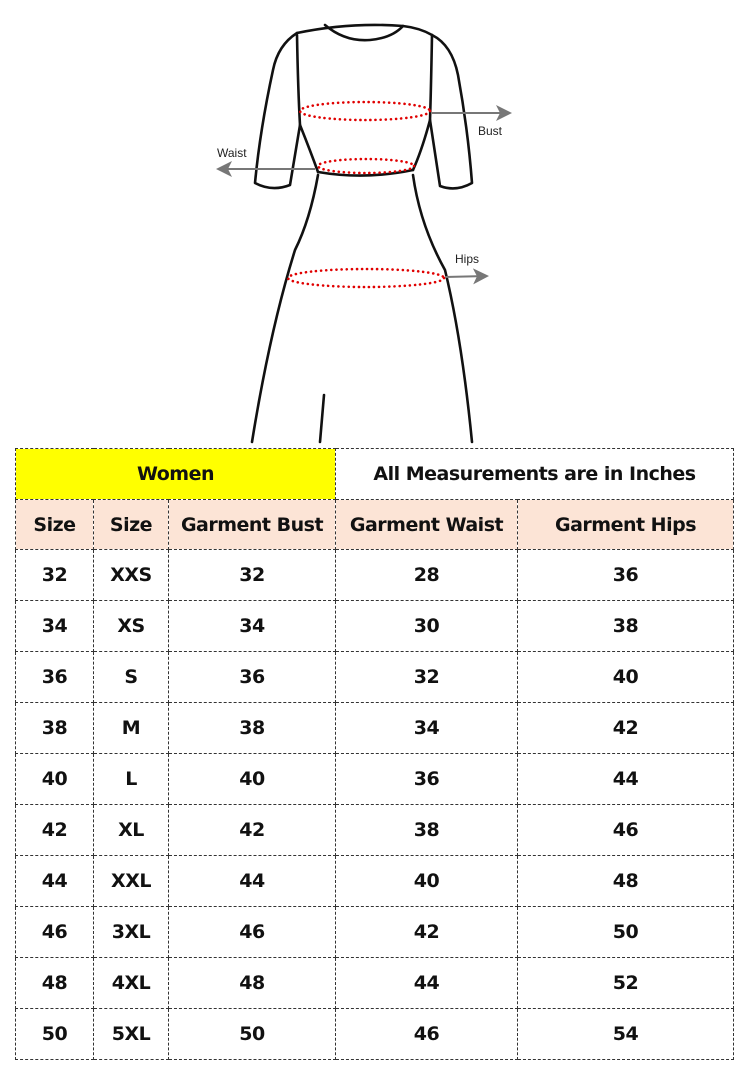 Image resolution: width=746 pixels, height=1080 pixels. Describe the element at coordinates (467, 259) in the screenshot. I see `hips-label: Hips` at that location.